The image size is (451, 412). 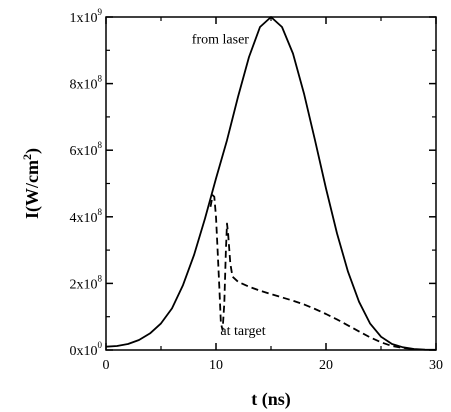 I want to click on y-tick-label: 2x10⁸, so click(x=86, y=282).